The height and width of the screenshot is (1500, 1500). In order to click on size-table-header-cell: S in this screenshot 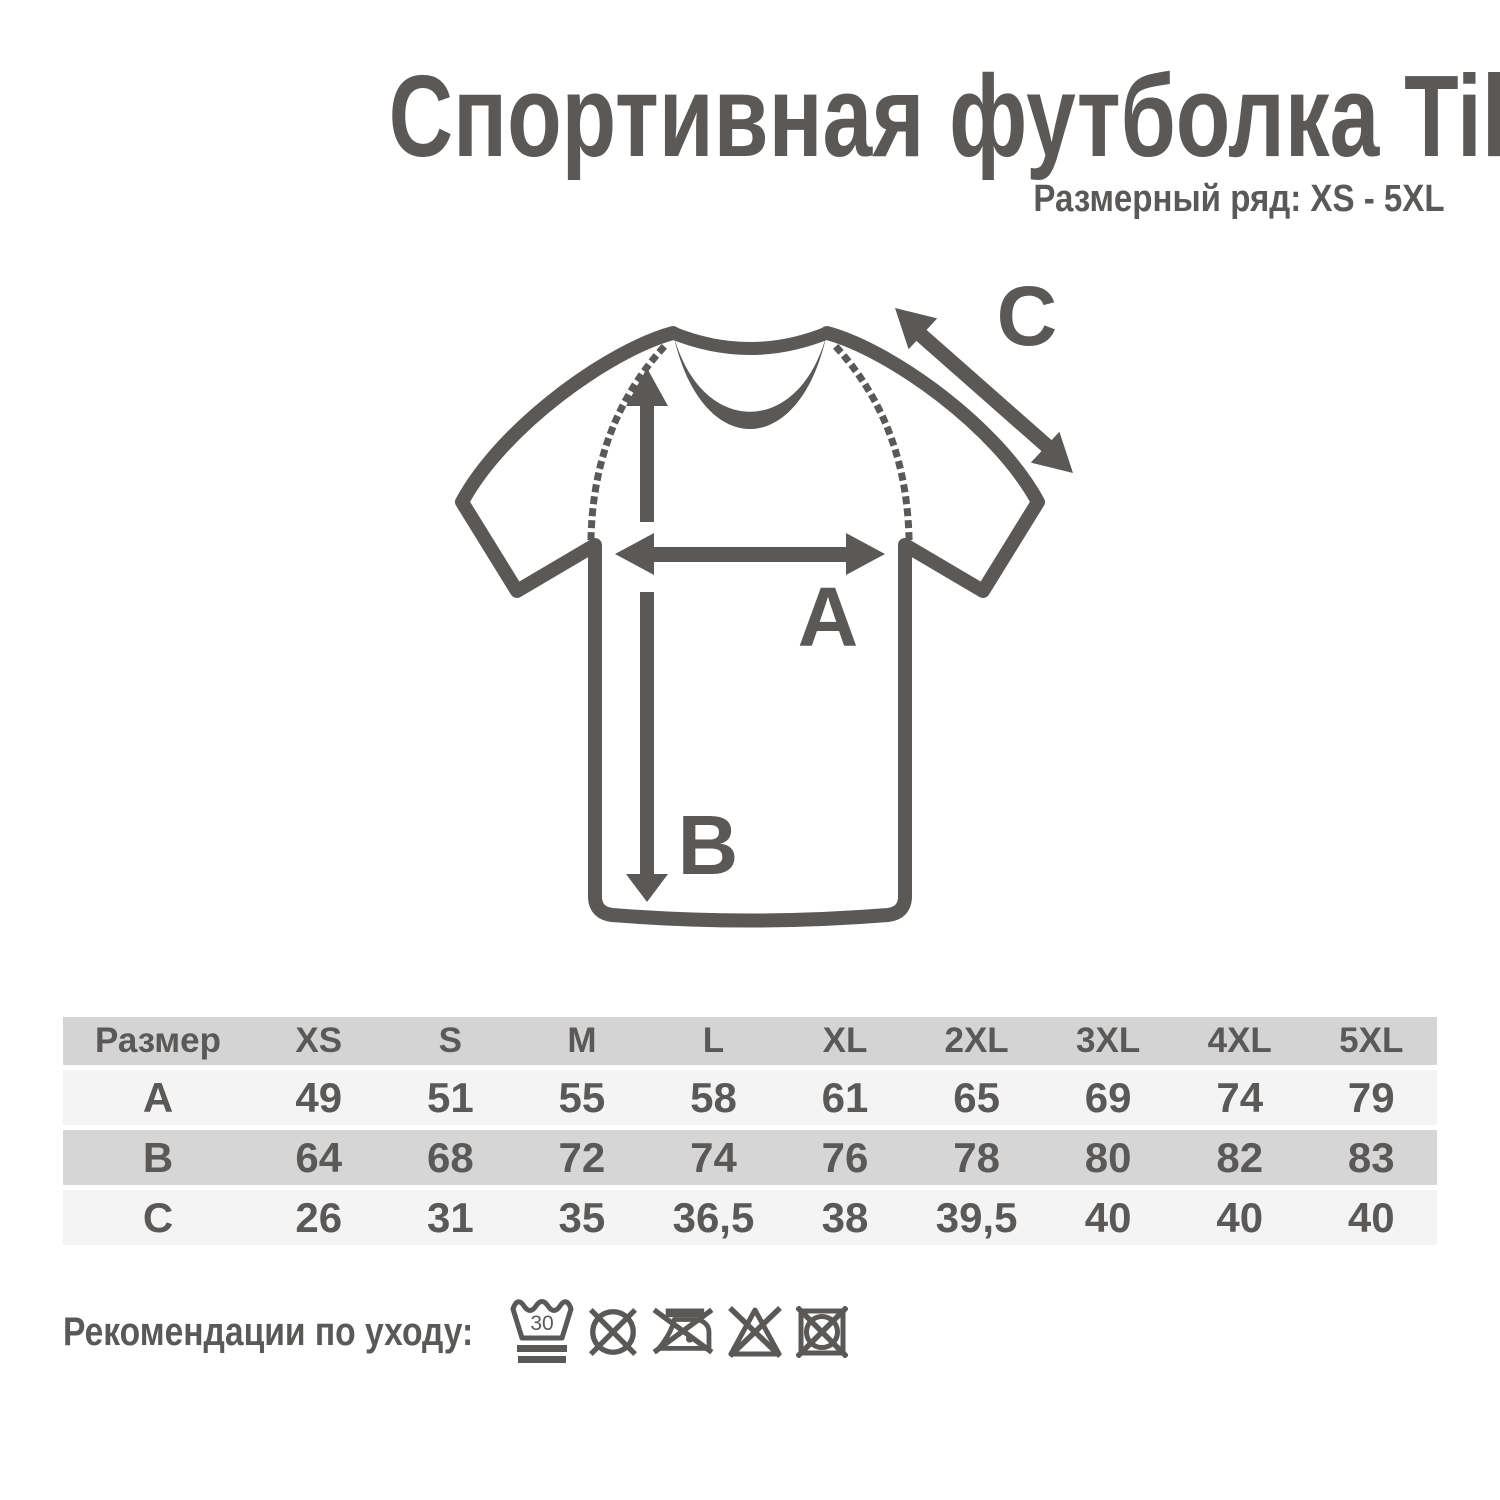, I will do `click(450, 1040)`.